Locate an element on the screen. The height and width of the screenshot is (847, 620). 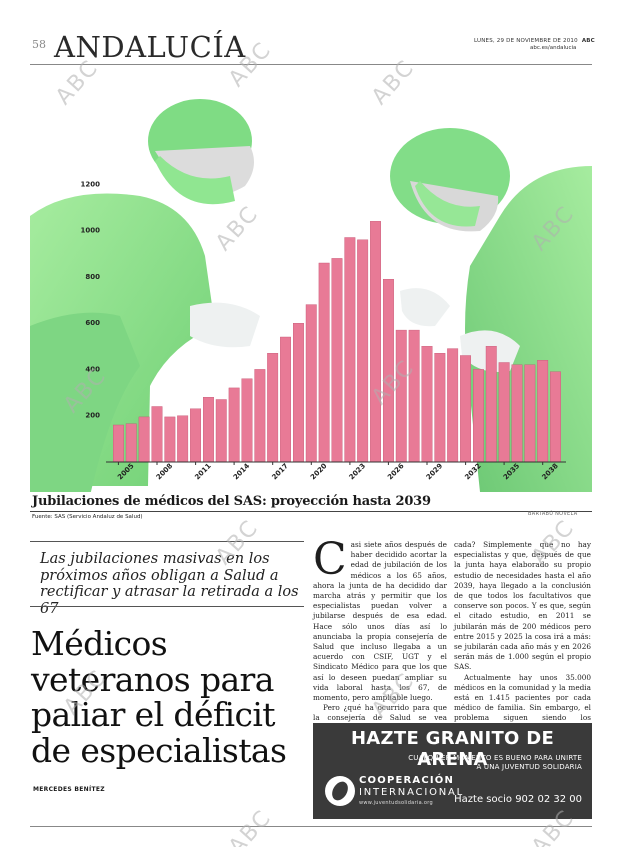
bar-2034 is located at coordinates (491, 404).